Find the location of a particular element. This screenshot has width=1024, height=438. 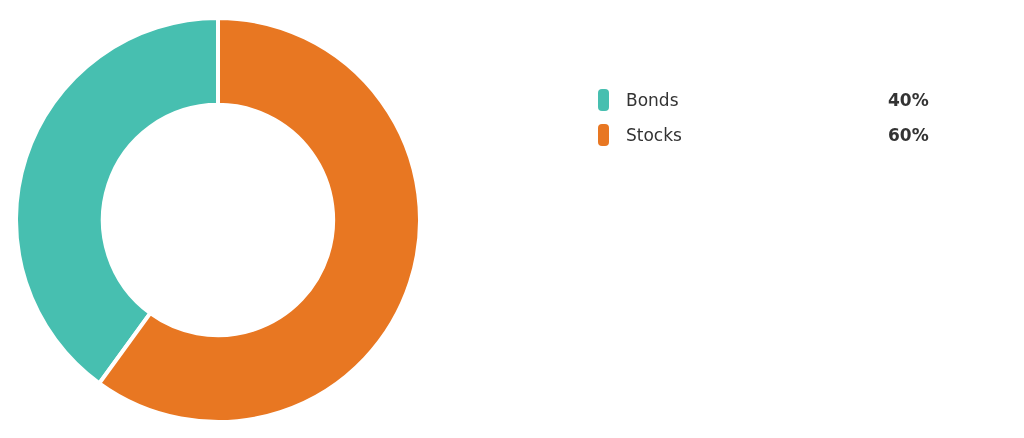

legend-label: Bonds is located at coordinates (653, 99).